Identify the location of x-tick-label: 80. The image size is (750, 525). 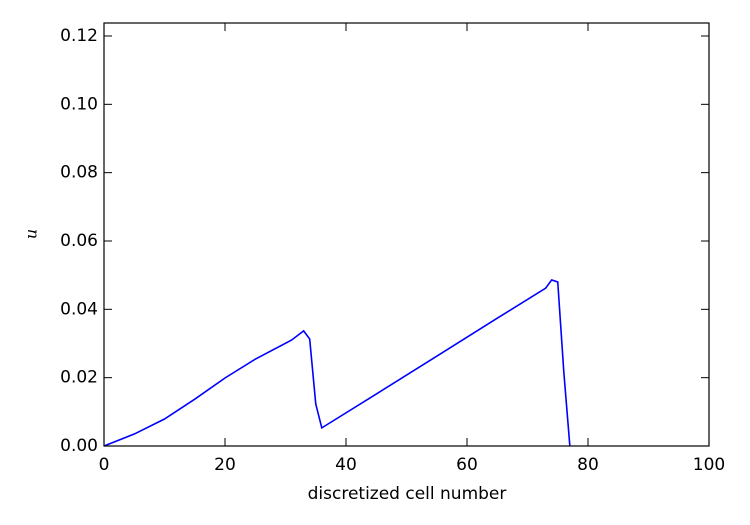
(588, 465).